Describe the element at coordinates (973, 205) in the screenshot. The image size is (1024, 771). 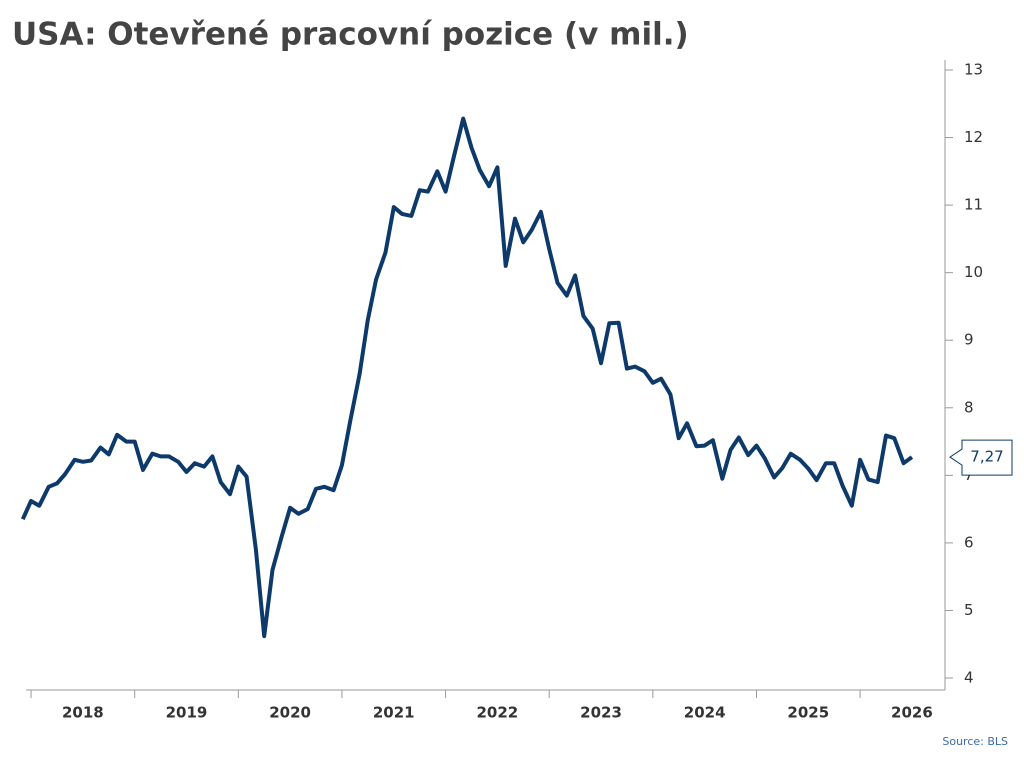
I see `y-tick-label: 11` at that location.